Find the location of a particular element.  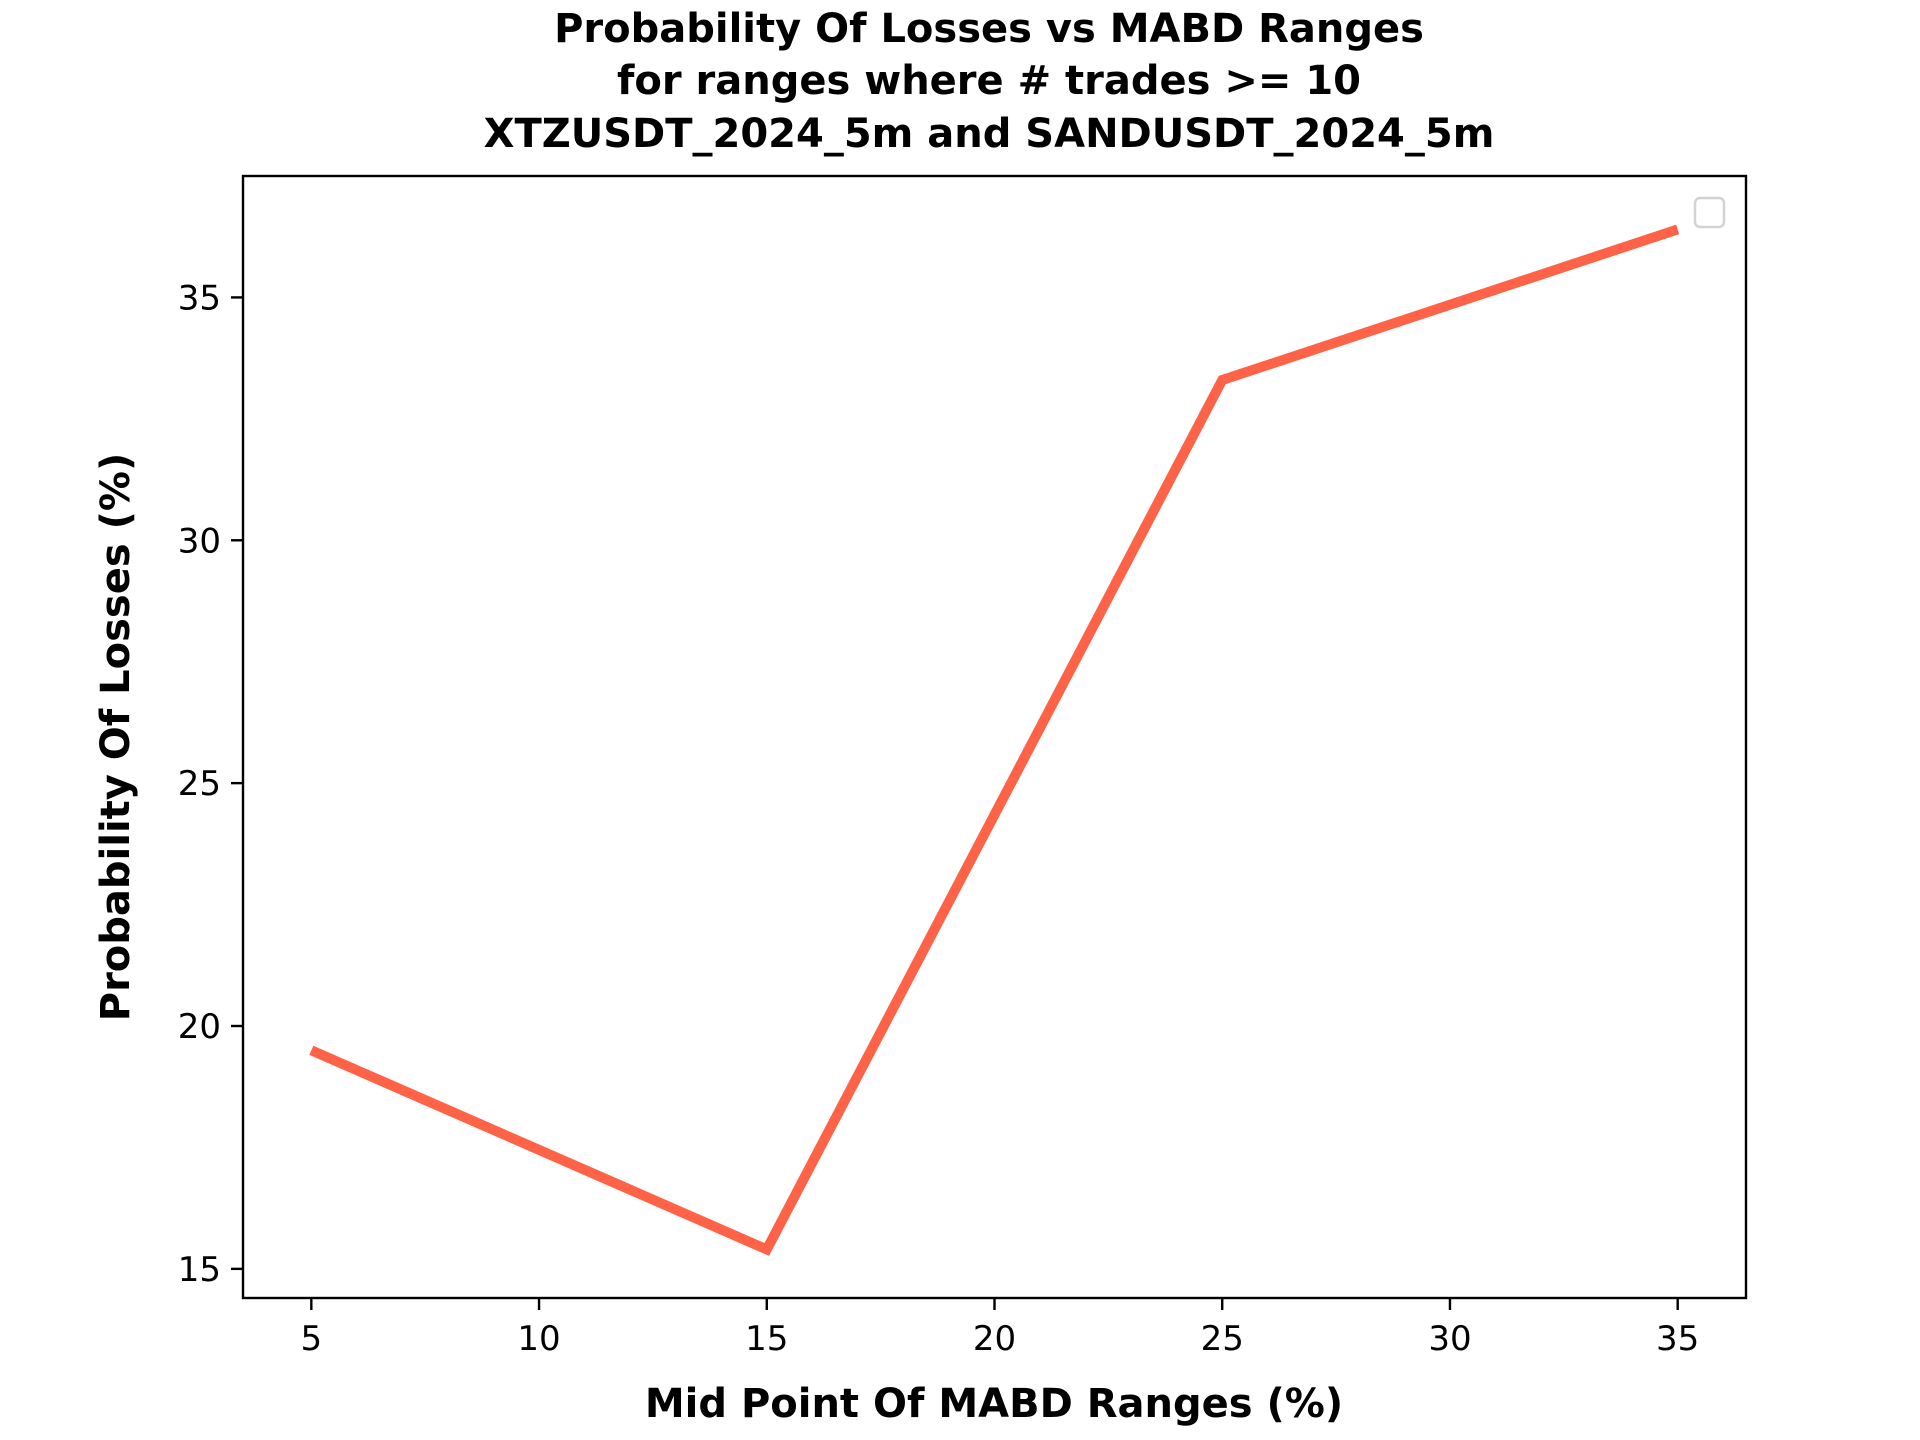

x-tick-label: 25 is located at coordinates (1222, 1339).